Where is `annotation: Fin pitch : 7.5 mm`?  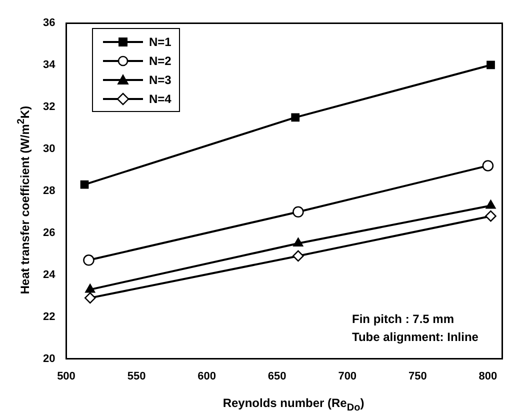
annotation: Fin pitch : 7.5 mm is located at coordinates (403, 319).